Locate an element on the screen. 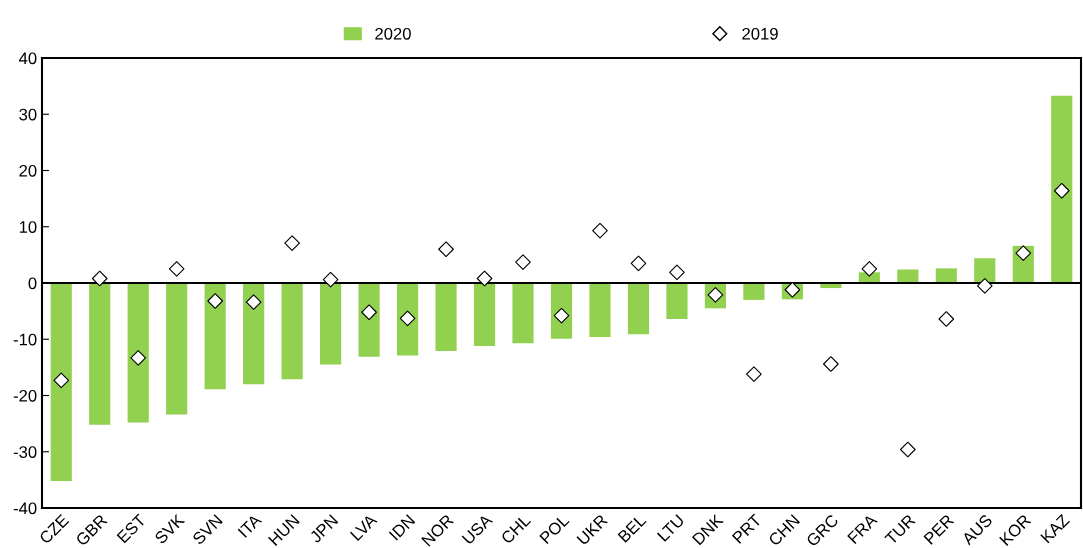 Image resolution: width=1083 pixels, height=548 pixels. x-tick-label: BEL is located at coordinates (632, 528).